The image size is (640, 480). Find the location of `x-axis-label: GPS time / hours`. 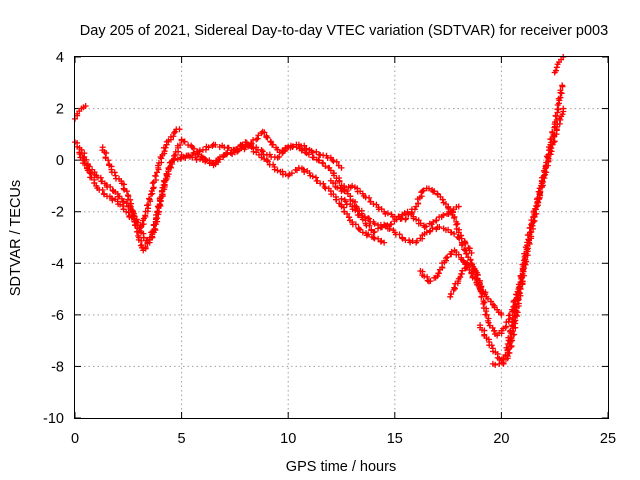

x-axis-label: GPS time / hours is located at coordinates (341, 467).